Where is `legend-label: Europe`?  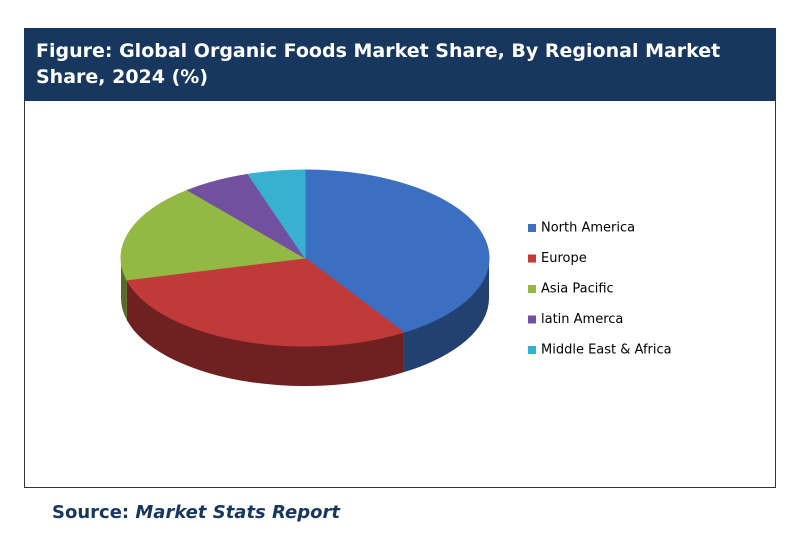
legend-label: Europe is located at coordinates (564, 258).